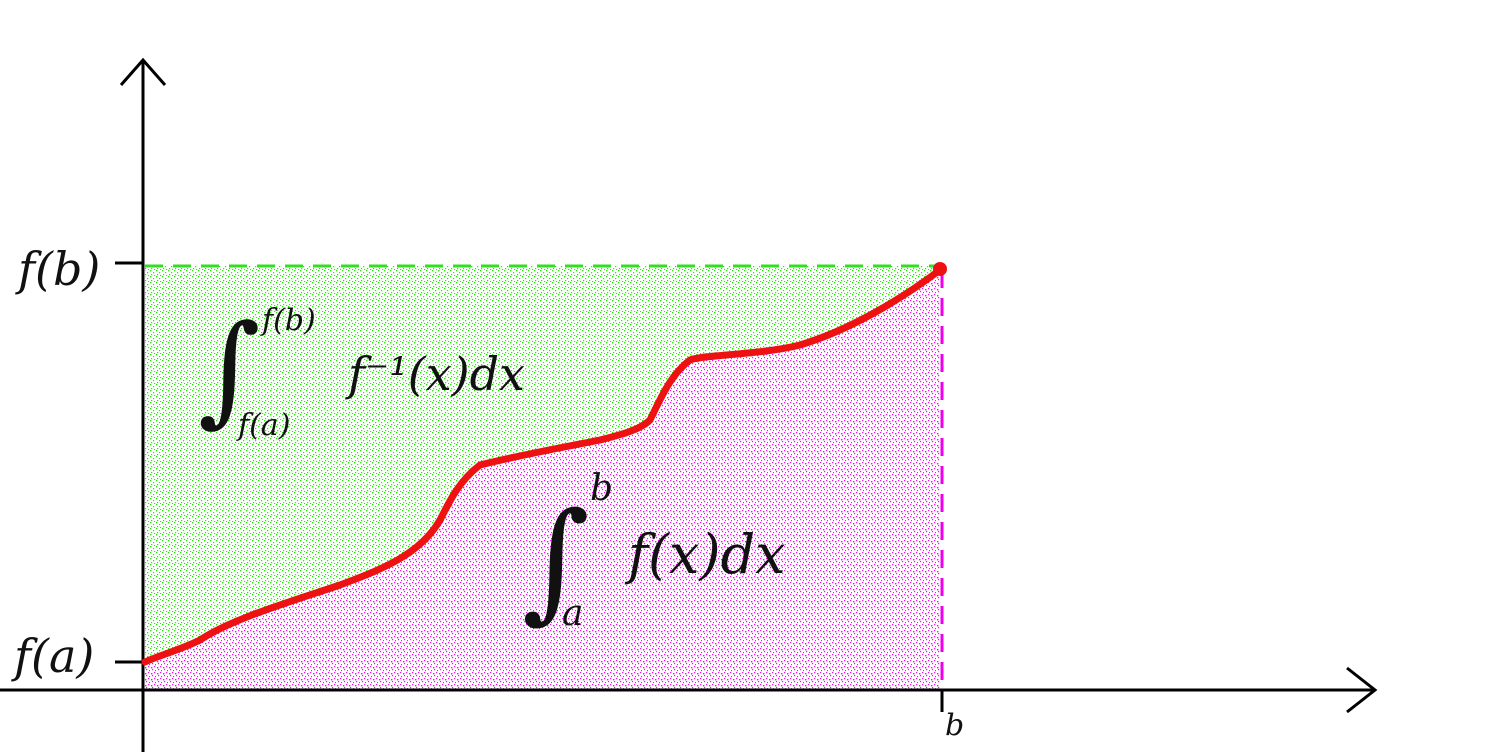  Describe the element at coordinates (1362, 690) in the screenshot. I see `x-axis-arrowhead` at that location.